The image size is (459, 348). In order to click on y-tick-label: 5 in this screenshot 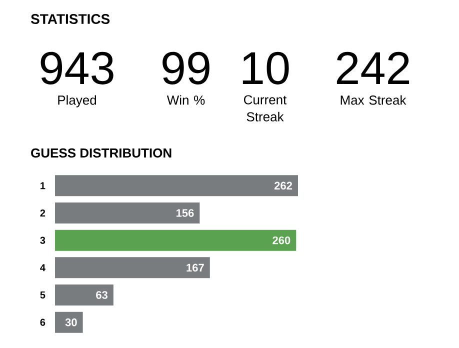, I will do `click(43, 294)`.